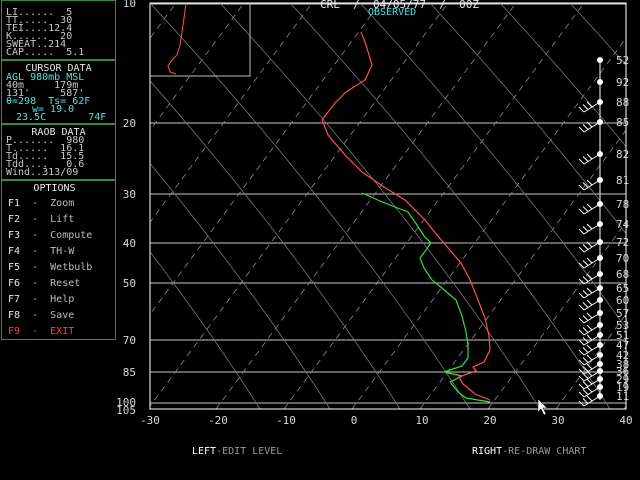  I want to click on index-cap: CAP..... 5.1, so click(45, 52).